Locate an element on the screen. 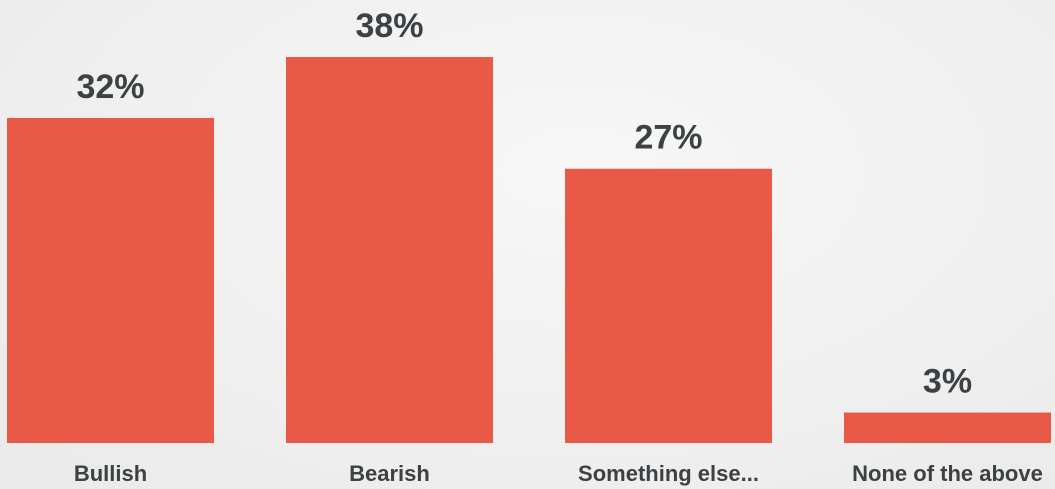 This screenshot has width=1055, height=489. bar-bullish is located at coordinates (110, 280).